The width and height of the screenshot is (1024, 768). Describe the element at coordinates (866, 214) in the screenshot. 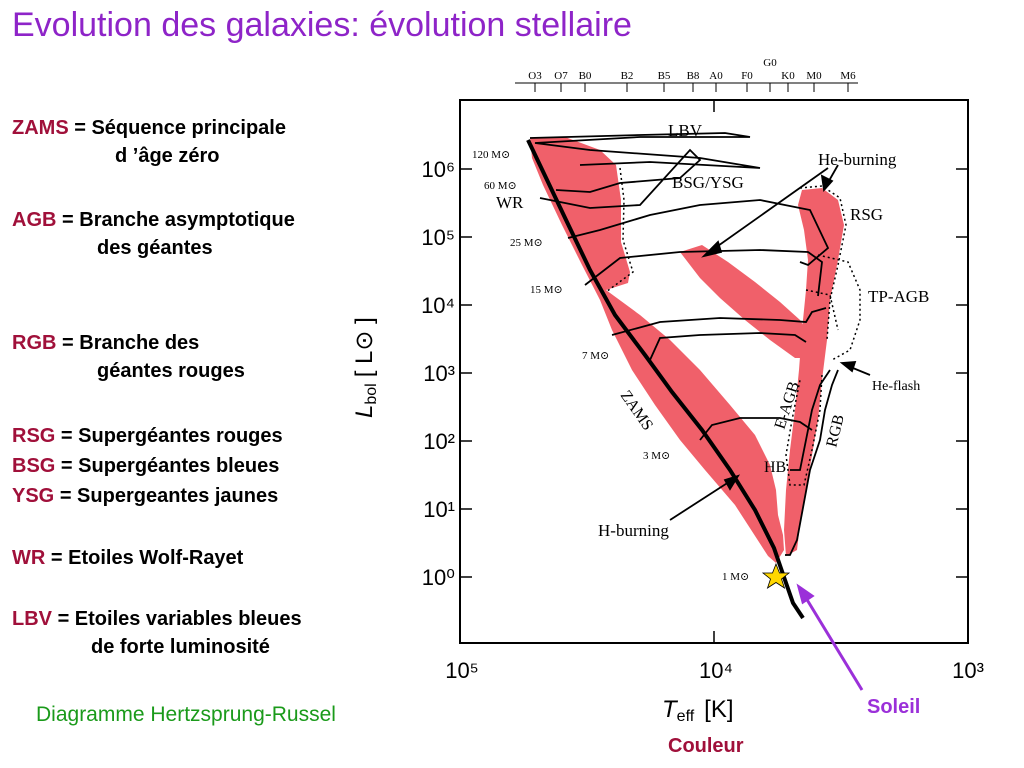

I see `region-label: RSG` at that location.